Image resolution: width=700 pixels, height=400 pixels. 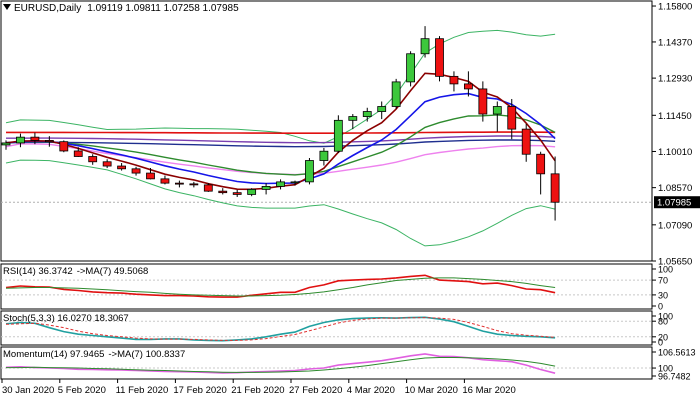 What do you see at coordinates (7, 7) in the screenshot?
I see `dropdown-triangle-icon` at bounding box center [7, 7].